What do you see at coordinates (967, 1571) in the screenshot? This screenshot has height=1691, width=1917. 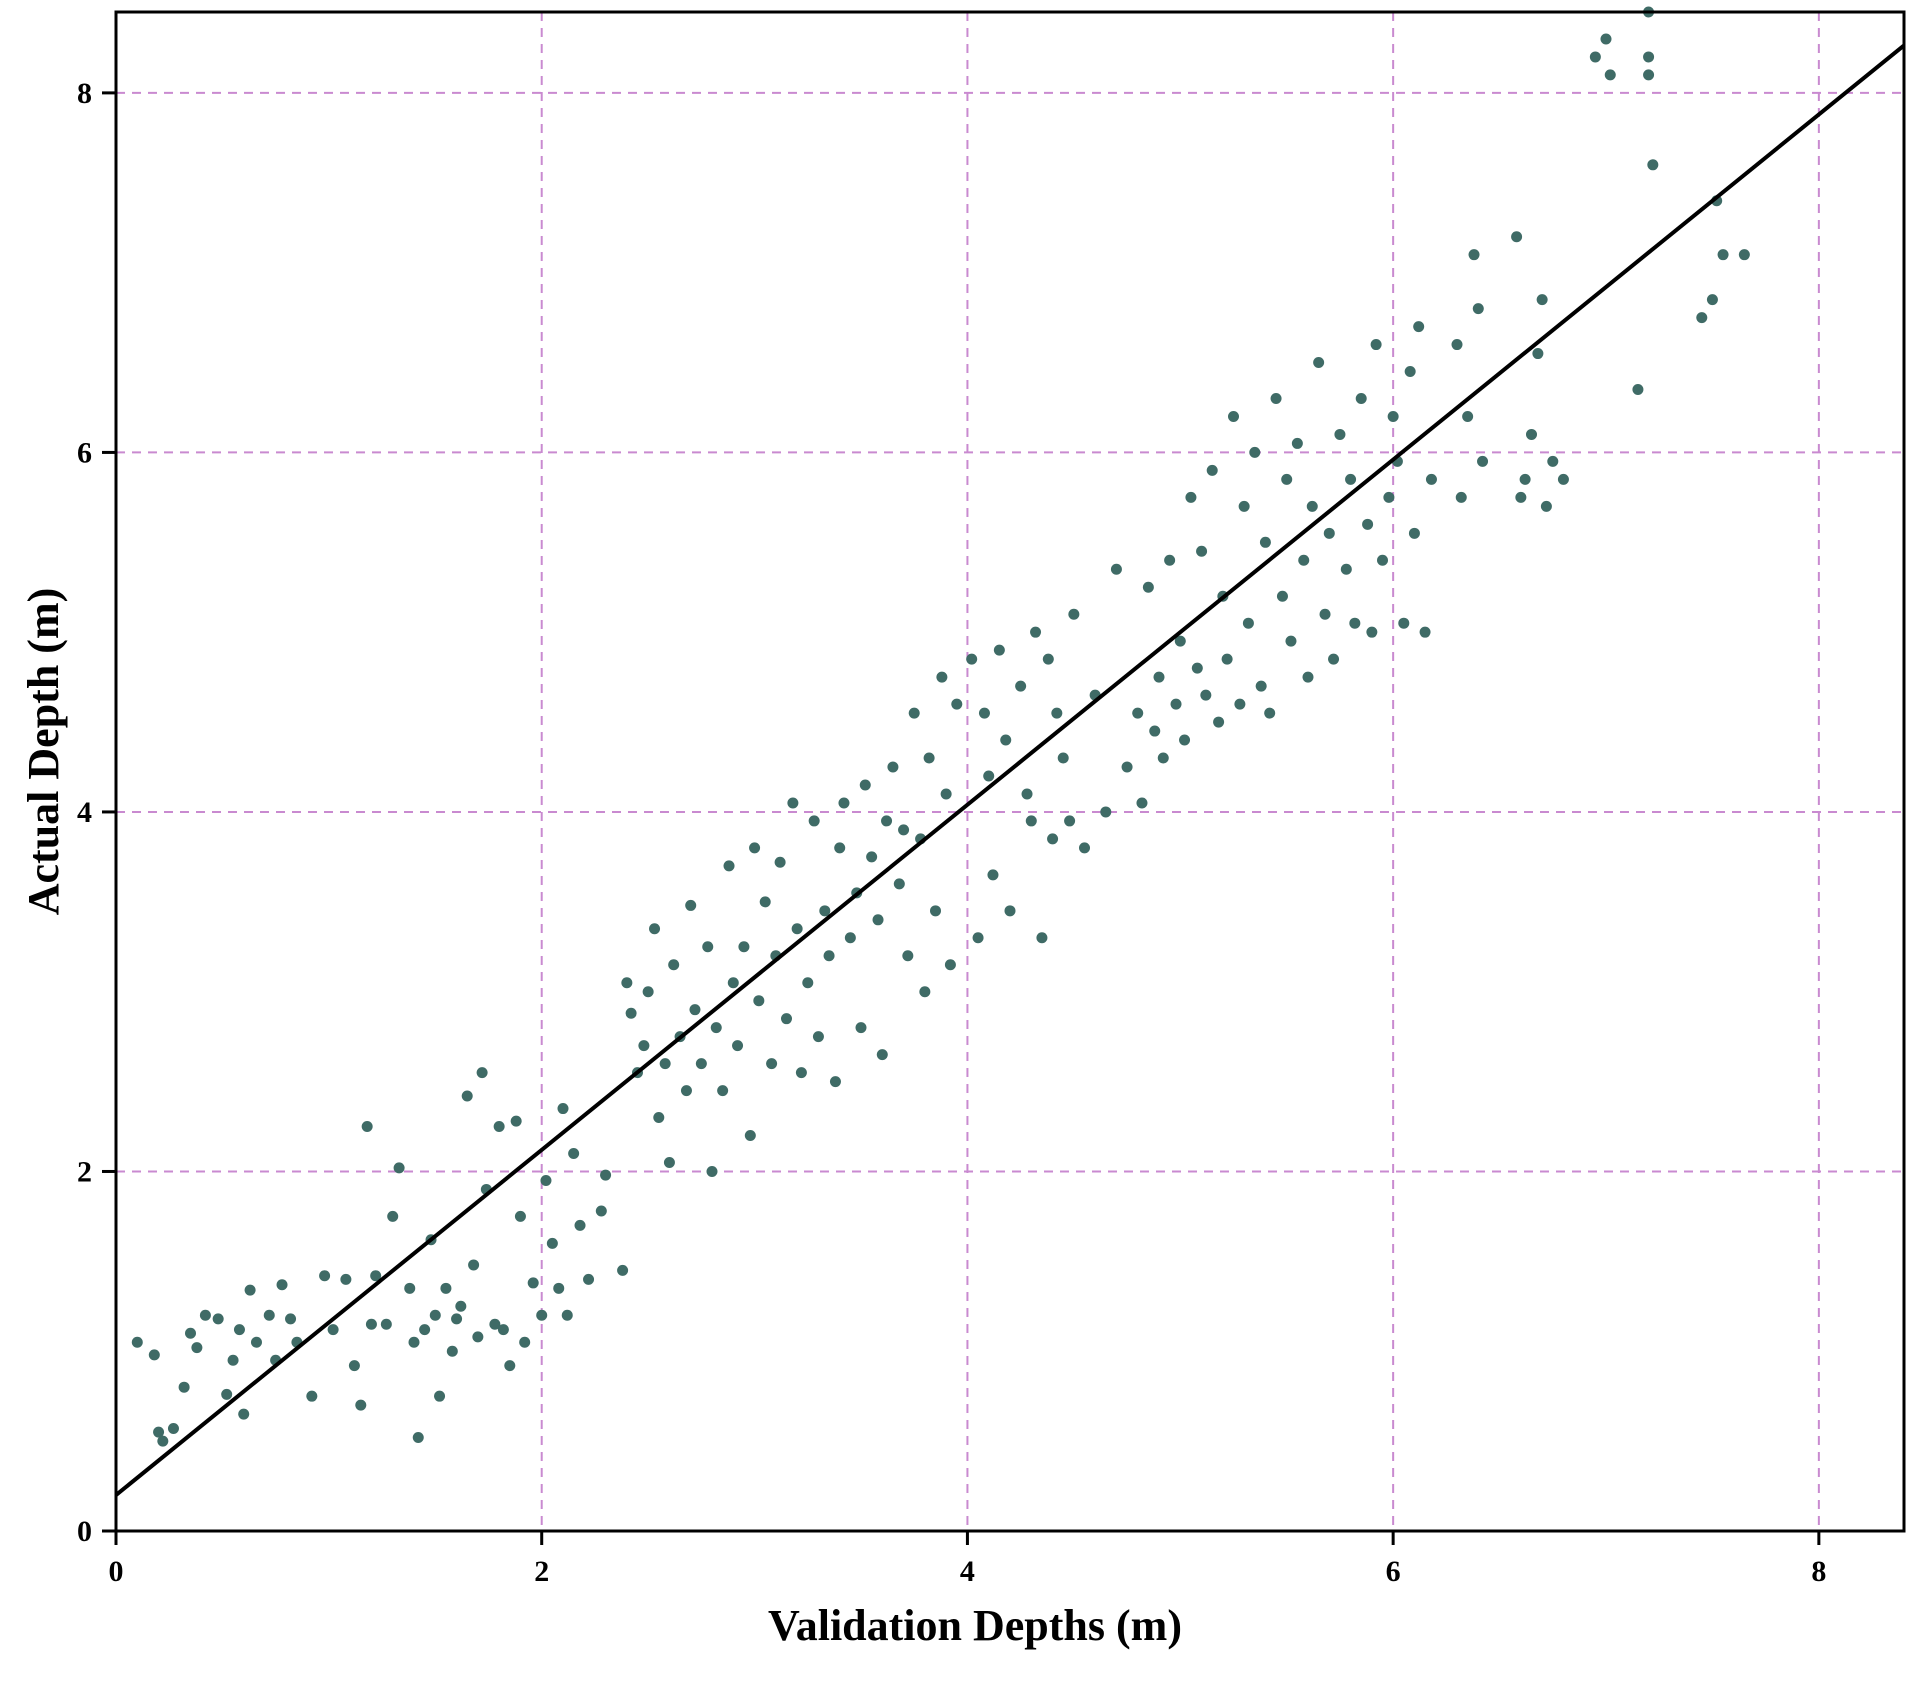 I see `x-tick-label: 4` at bounding box center [967, 1571].